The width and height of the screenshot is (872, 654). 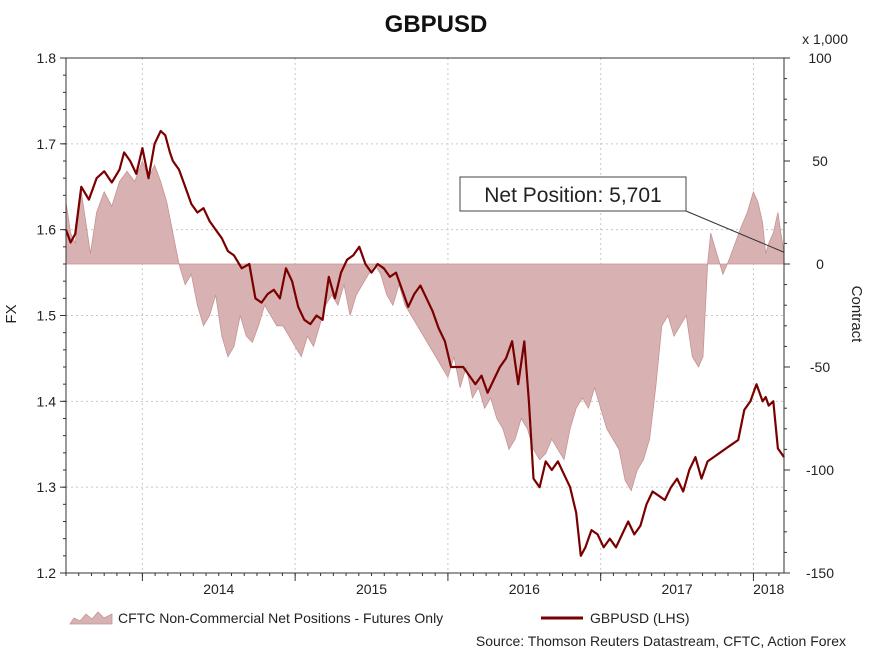 I want to click on callout-box, so click(x=573, y=194).